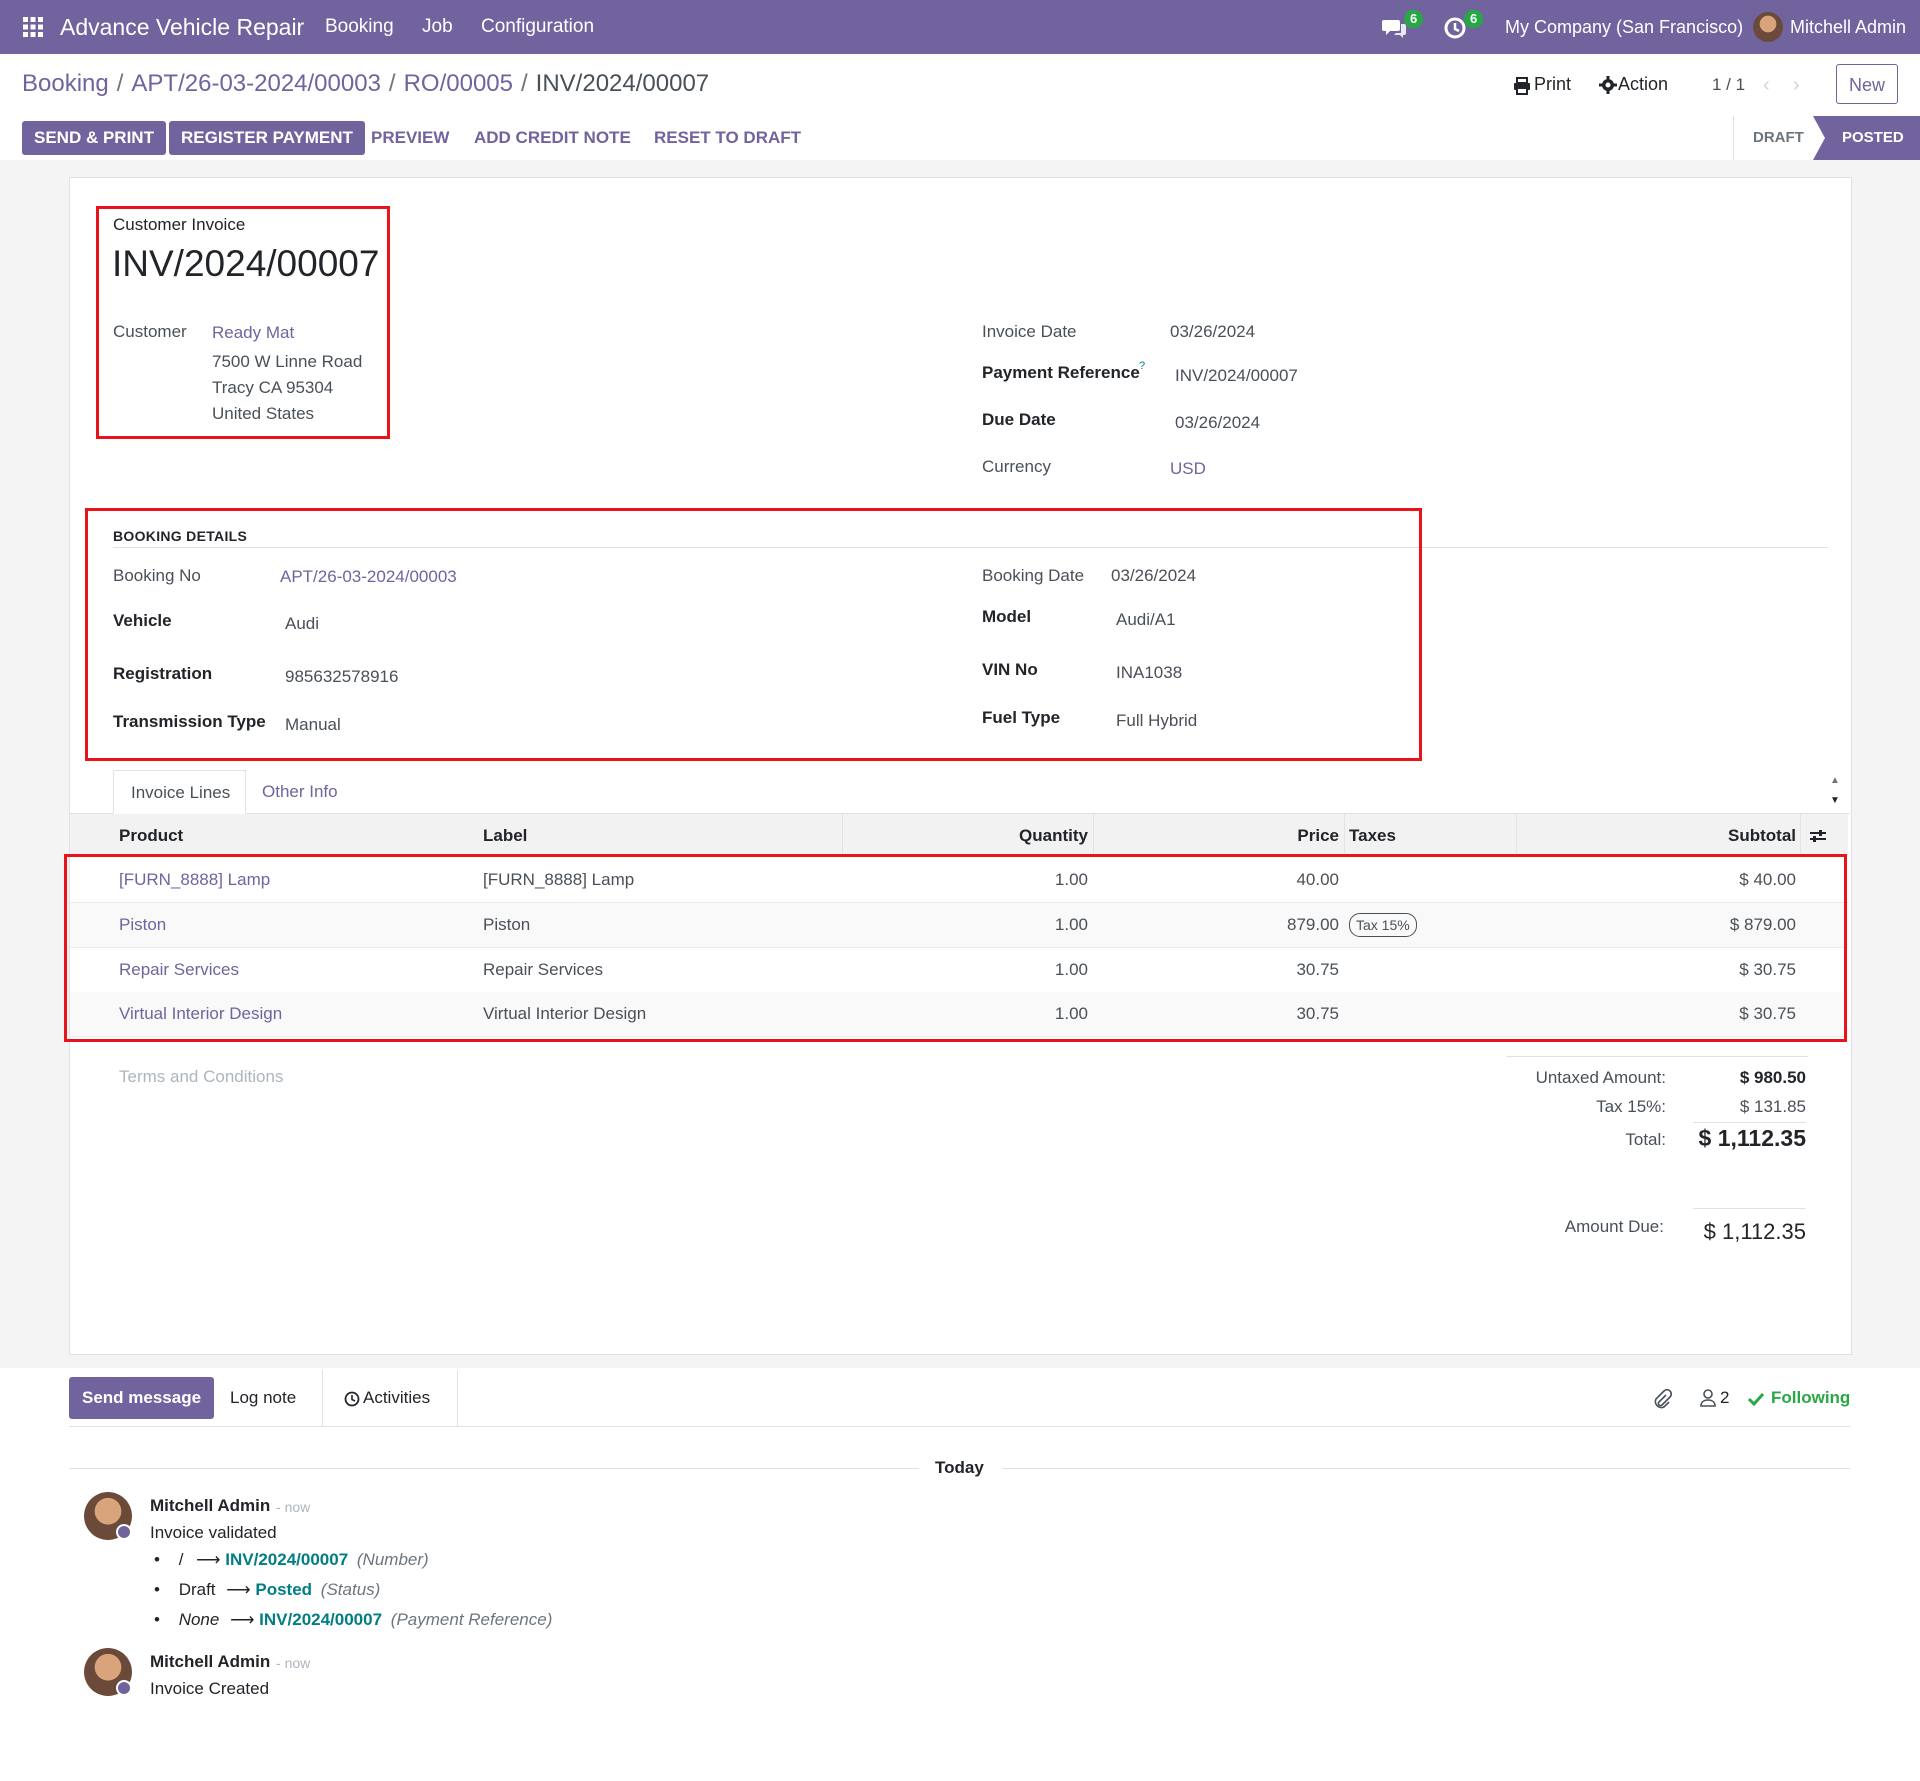 The width and height of the screenshot is (1920, 1781). What do you see at coordinates (1383, 925) in the screenshot?
I see `tax-badge: Tax 15%` at bounding box center [1383, 925].